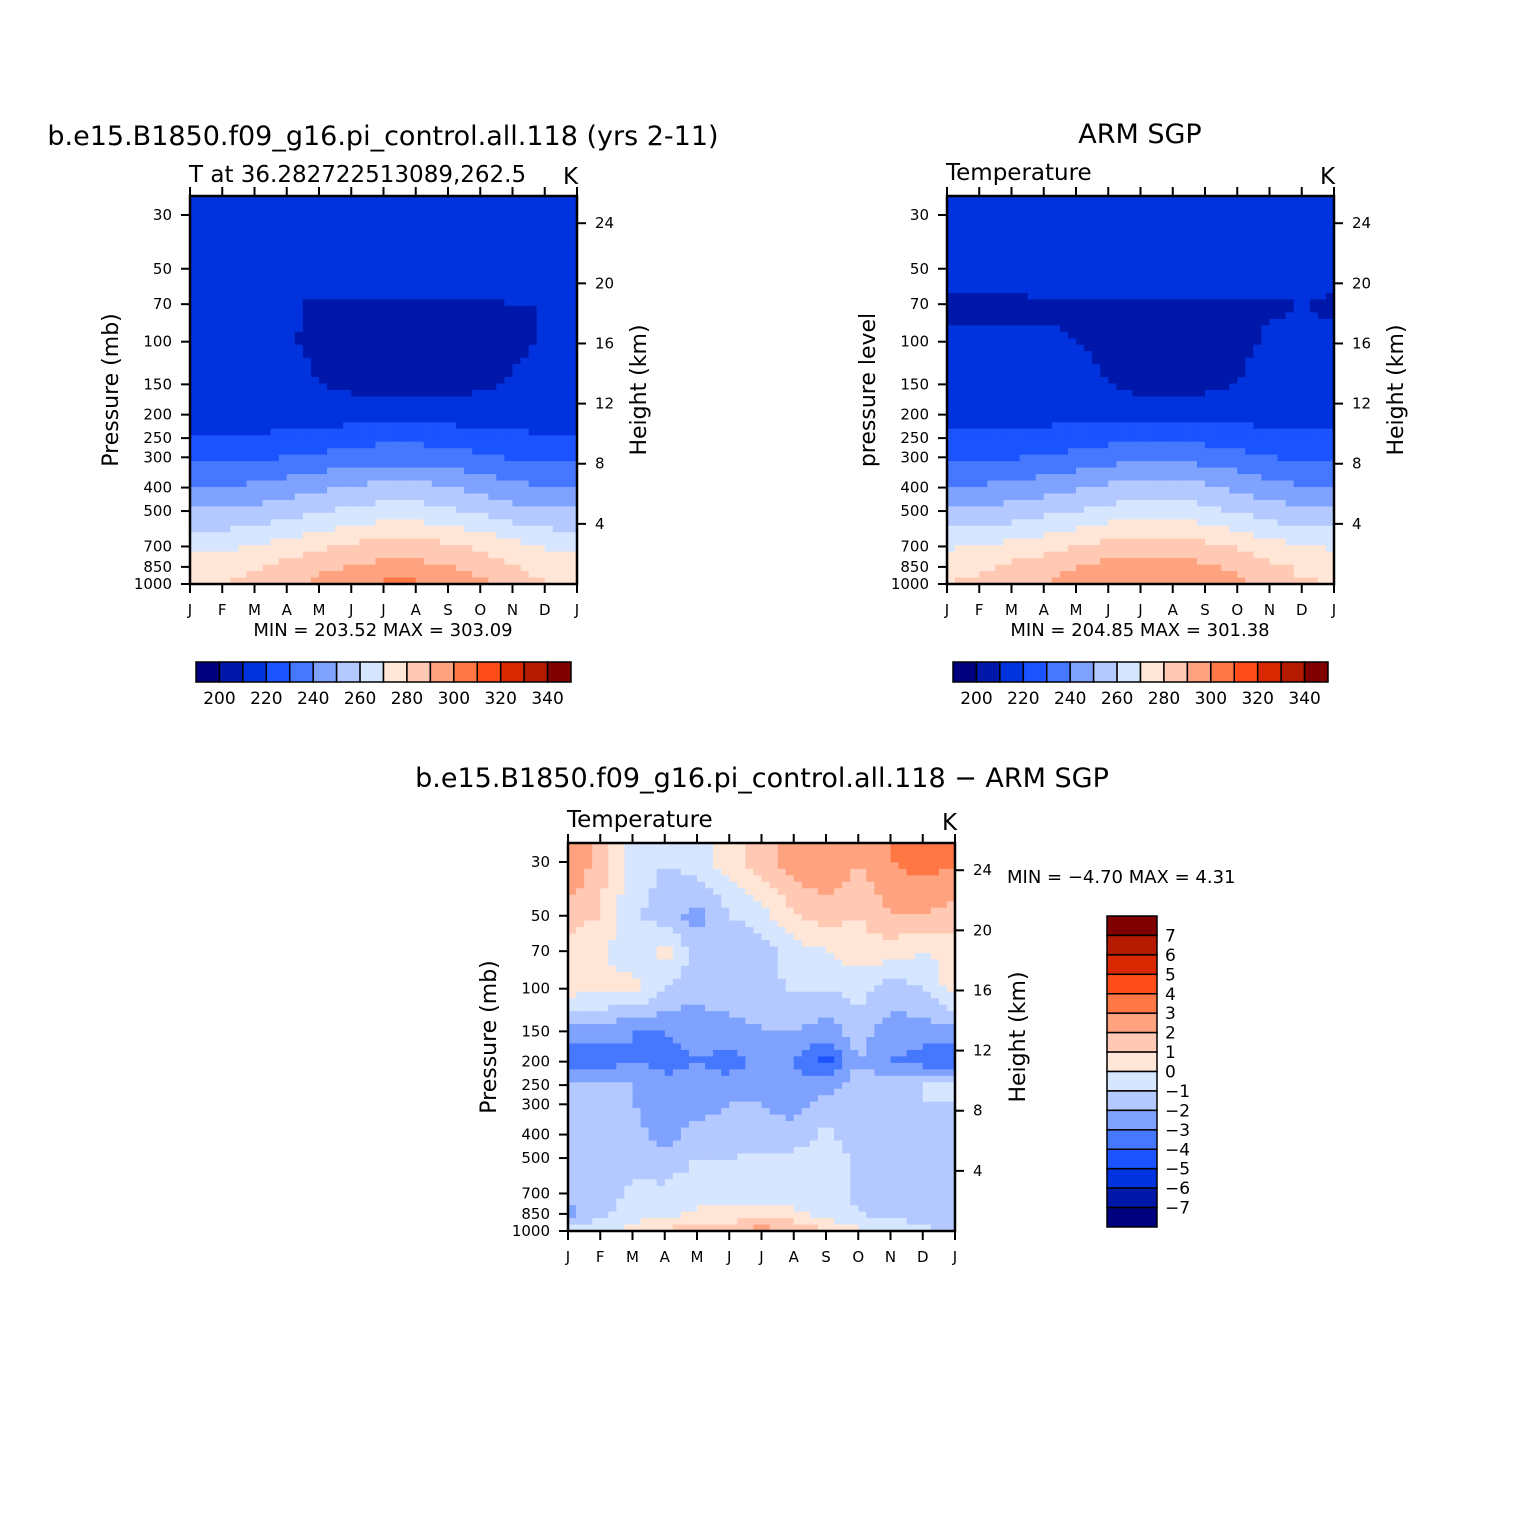 This screenshot has height=1524, width=1524. Describe the element at coordinates (465, 672) in the screenshot. I see `colorbar-box` at that location.